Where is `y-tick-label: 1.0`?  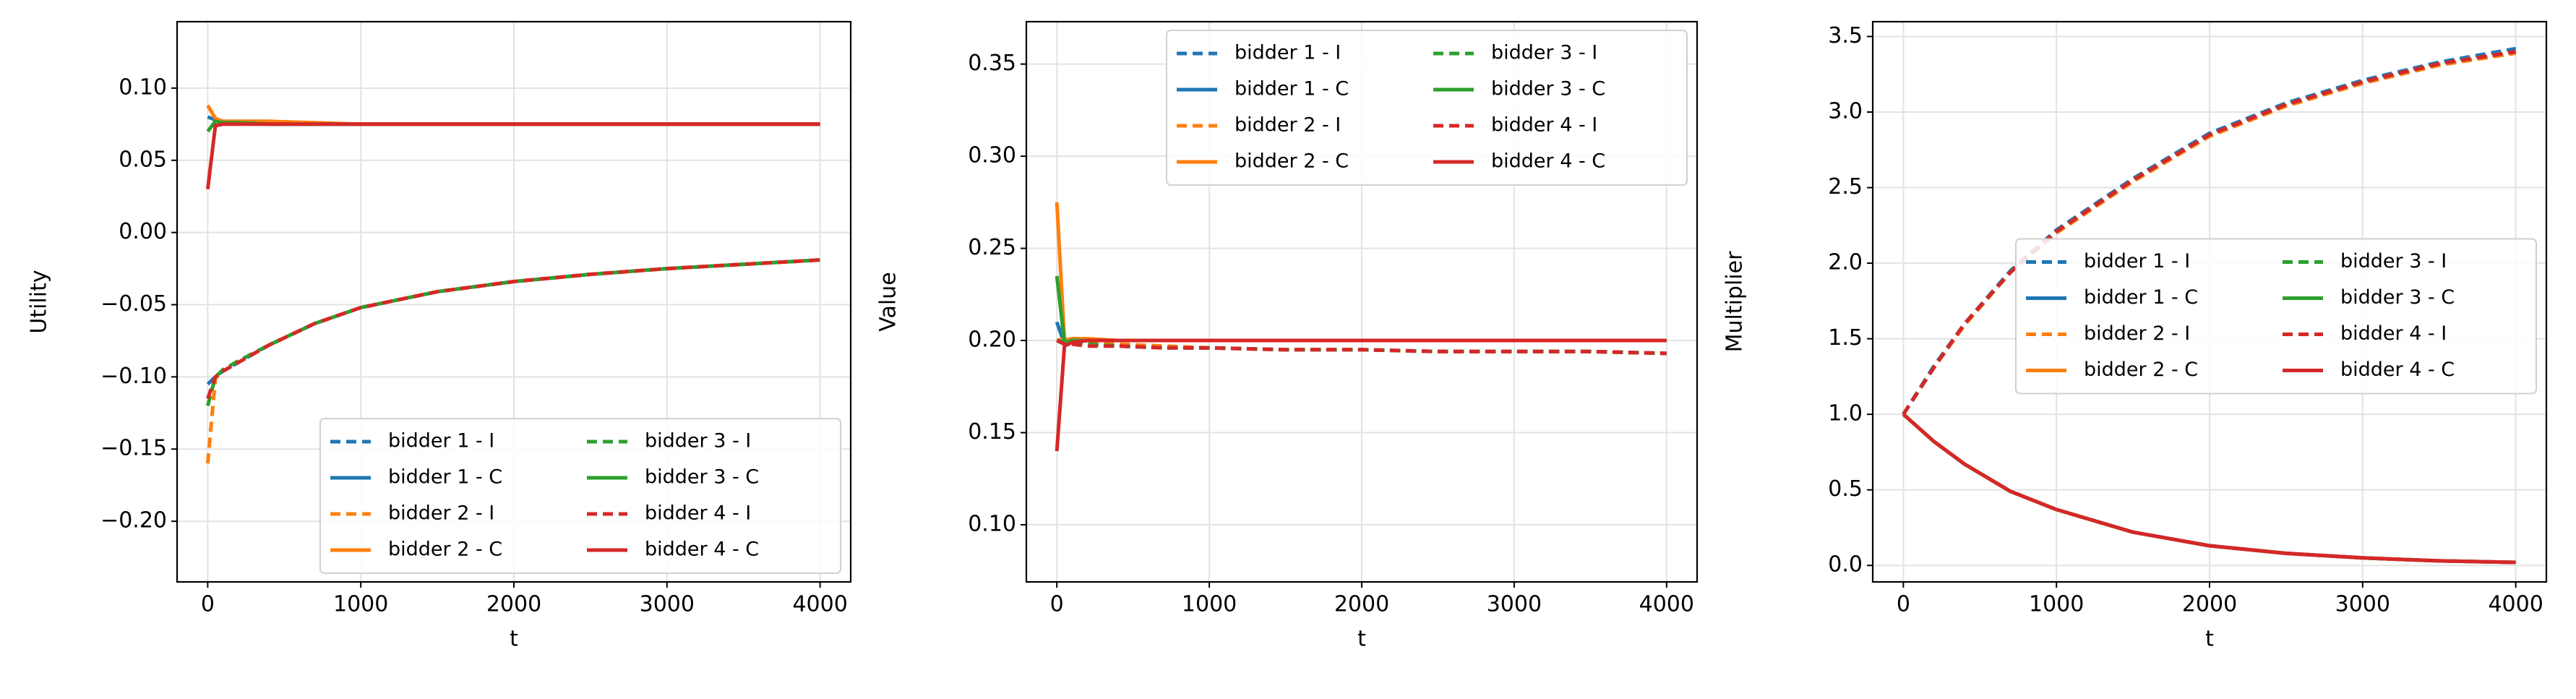
y-tick-label: 1.0 is located at coordinates (1846, 413).